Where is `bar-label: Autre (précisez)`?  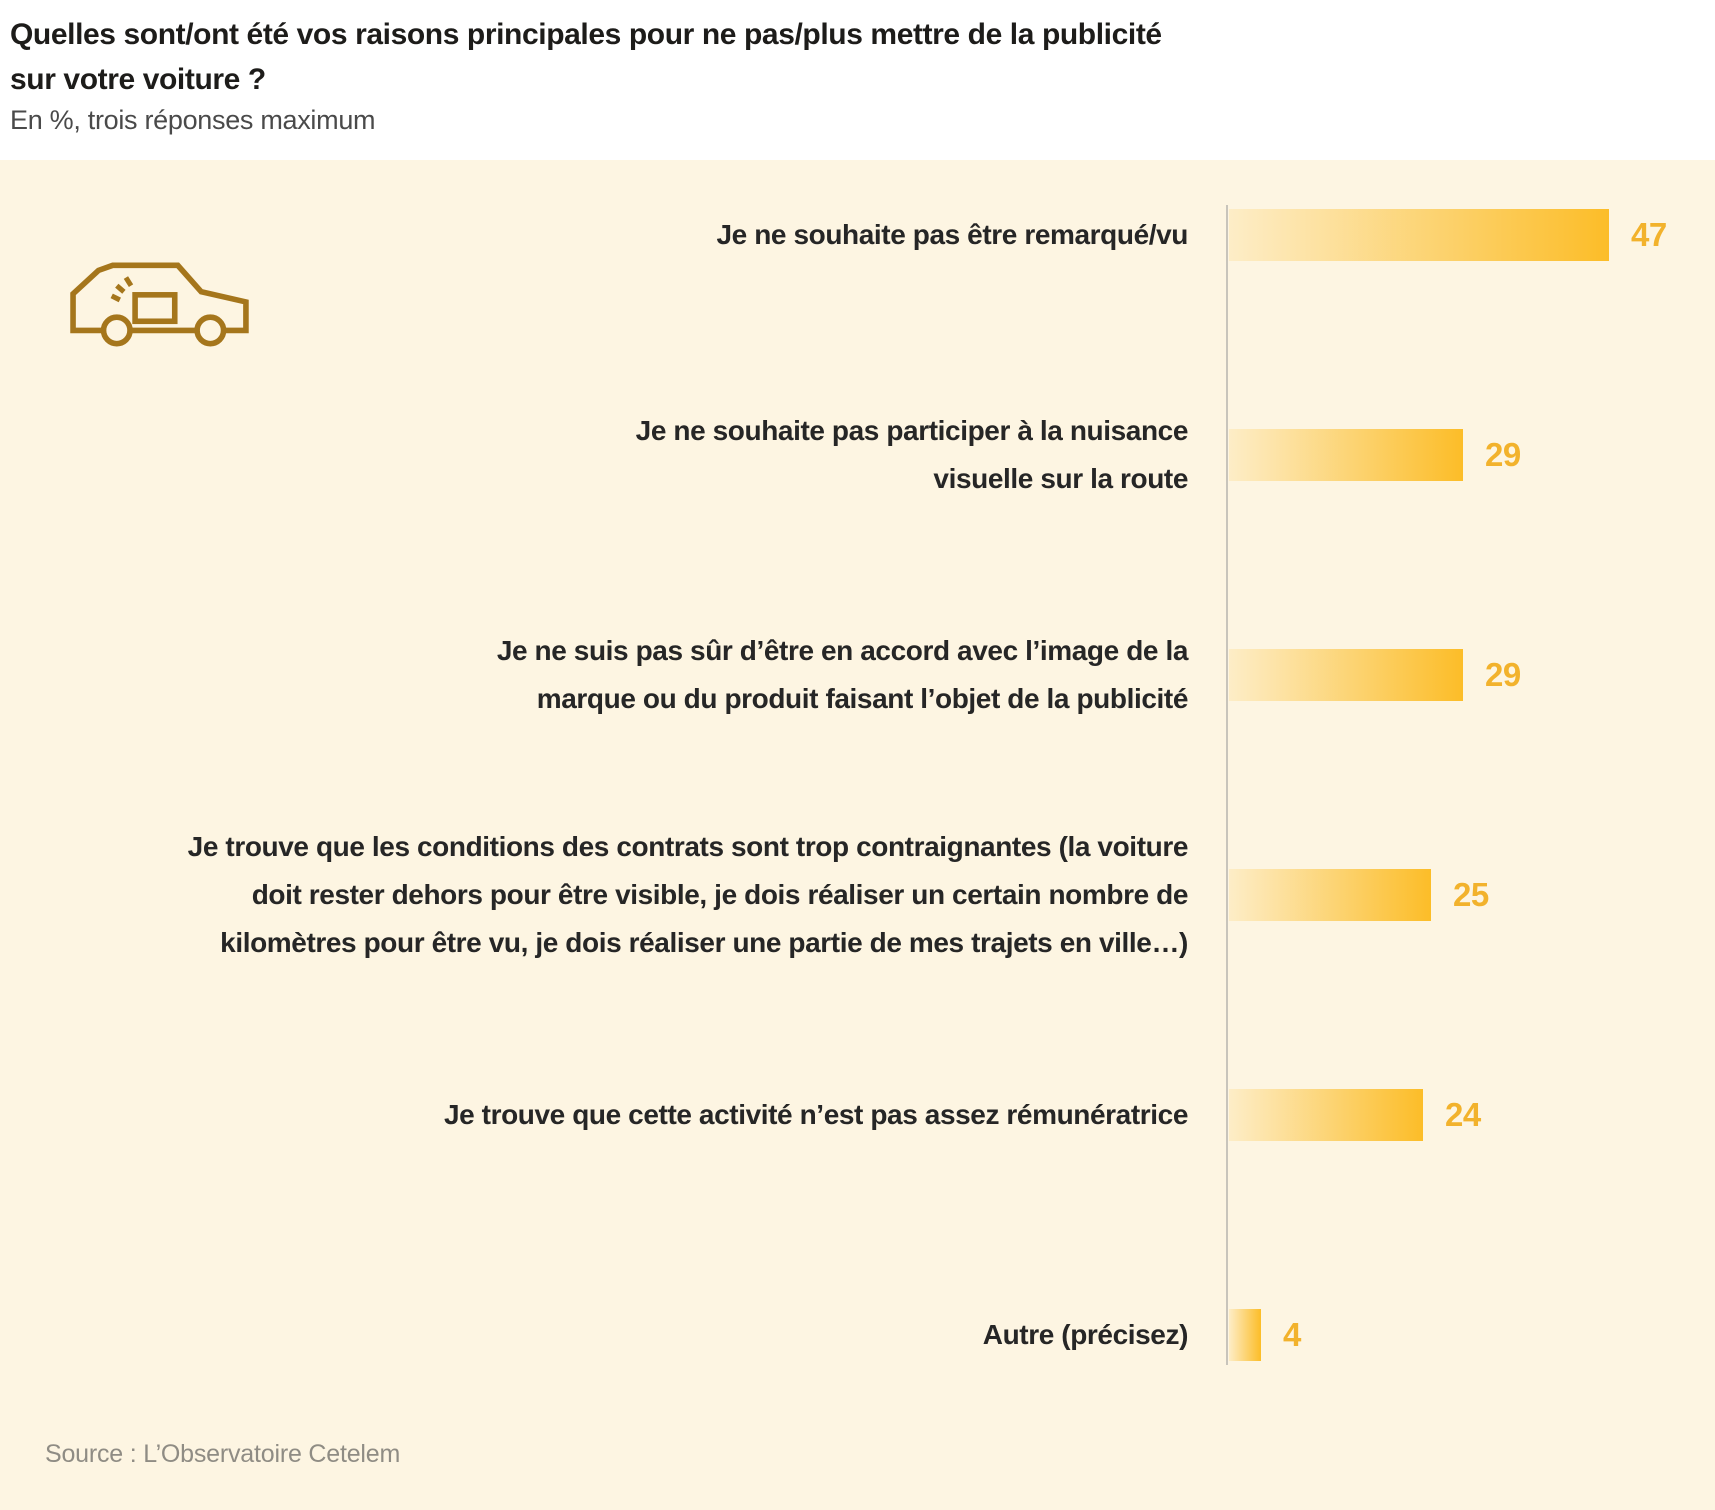
bar-label: Autre (précisez) is located at coordinates (1085, 1334).